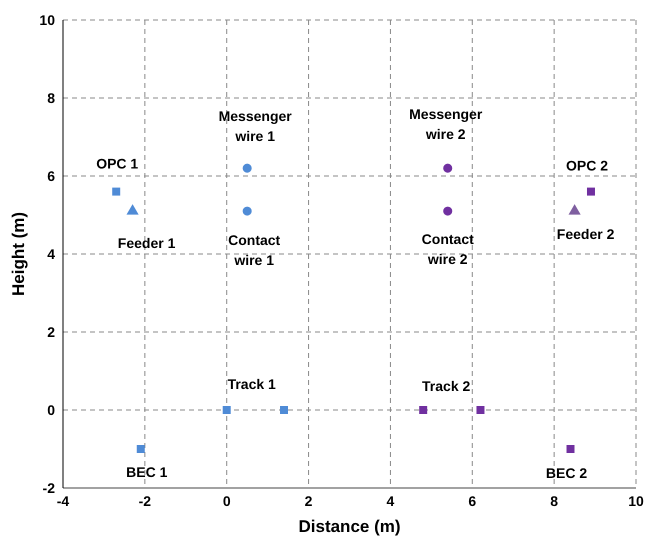 The height and width of the screenshot is (536, 654). I want to click on x-tick-label: -2, so click(145, 500).